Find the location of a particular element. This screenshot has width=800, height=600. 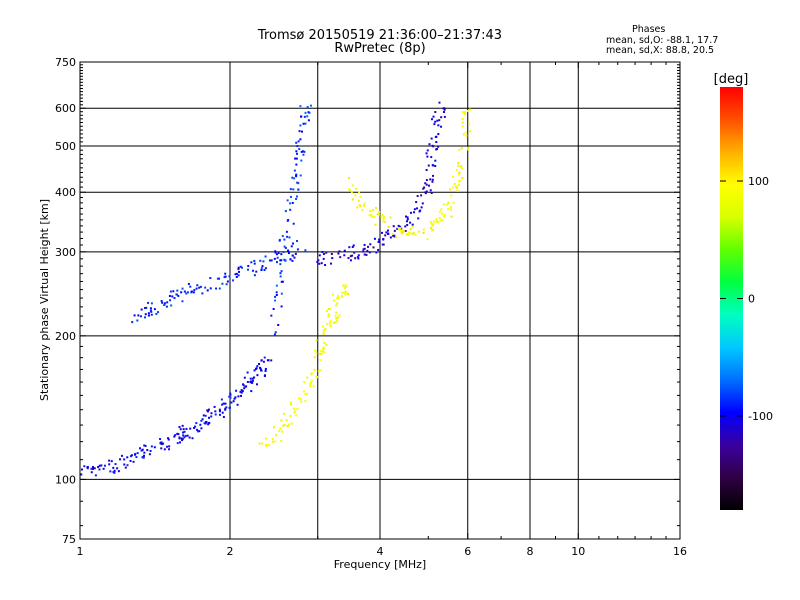

colorbar-tick-label: 0 is located at coordinates (751, 299).